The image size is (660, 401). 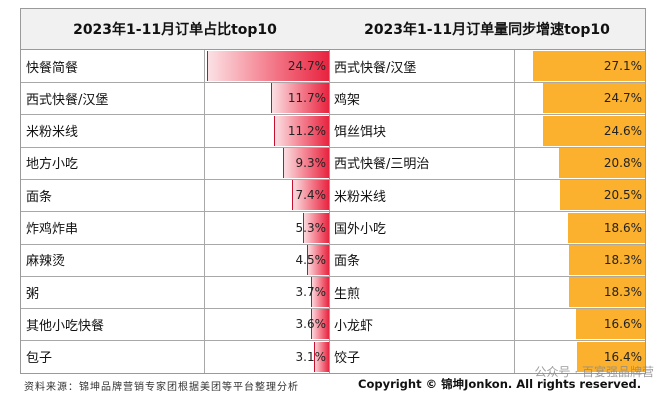 What do you see at coordinates (422, 292) in the screenshot?
I see `category-label: 生煎` at bounding box center [422, 292].